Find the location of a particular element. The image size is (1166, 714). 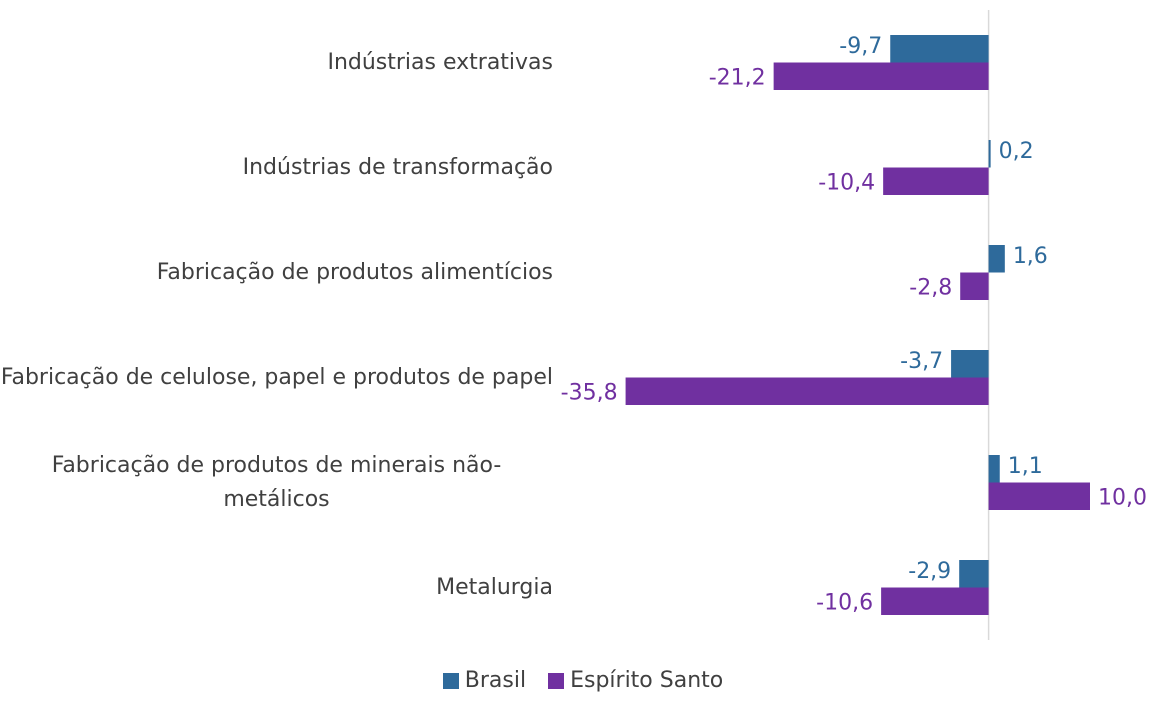

data-label: -10,4 is located at coordinates (846, 182).